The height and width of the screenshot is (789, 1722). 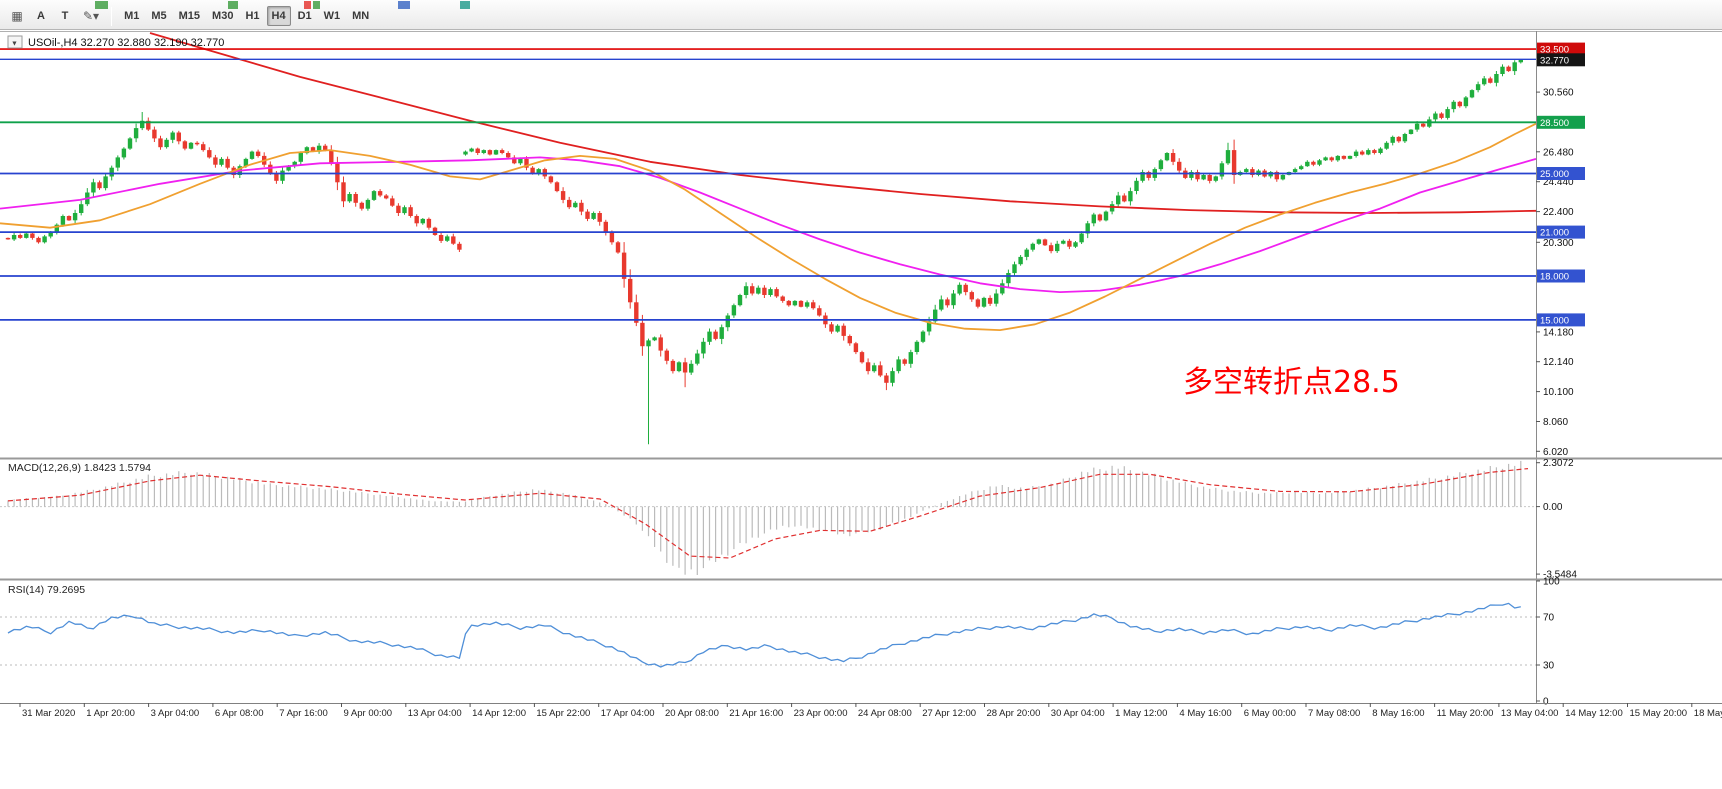 I want to click on timeframe-m5: M5, so click(x=159, y=16).